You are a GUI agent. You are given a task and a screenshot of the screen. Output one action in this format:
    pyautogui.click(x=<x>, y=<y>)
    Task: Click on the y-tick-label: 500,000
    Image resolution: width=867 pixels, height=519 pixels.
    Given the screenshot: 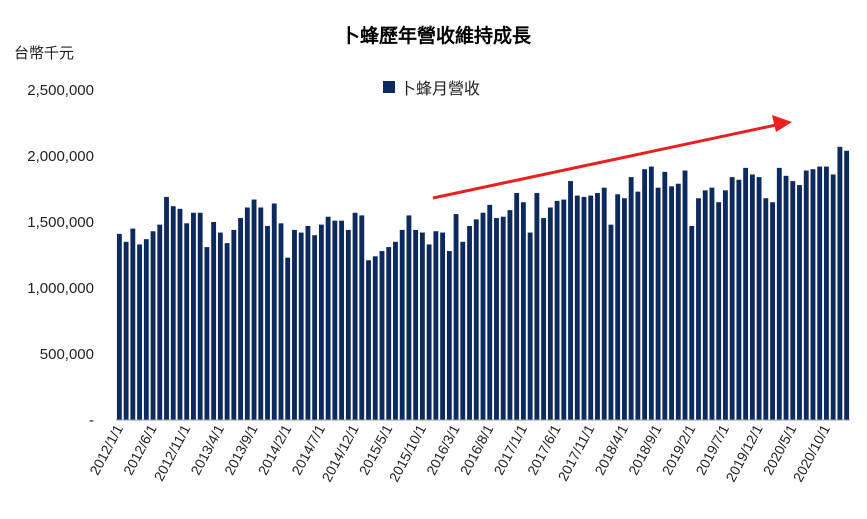 What is the action you would take?
    pyautogui.click(x=67, y=354)
    